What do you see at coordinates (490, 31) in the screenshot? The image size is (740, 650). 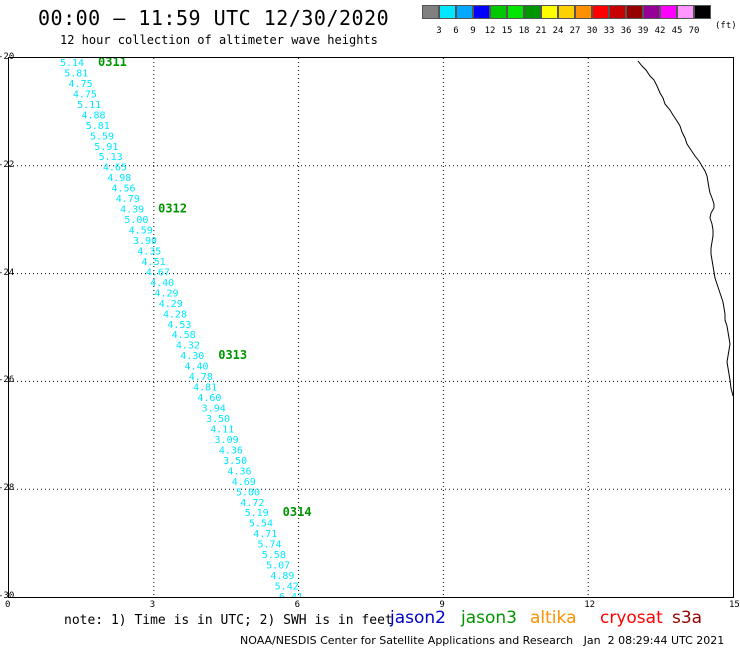 I see `legend-label: 12` at bounding box center [490, 31].